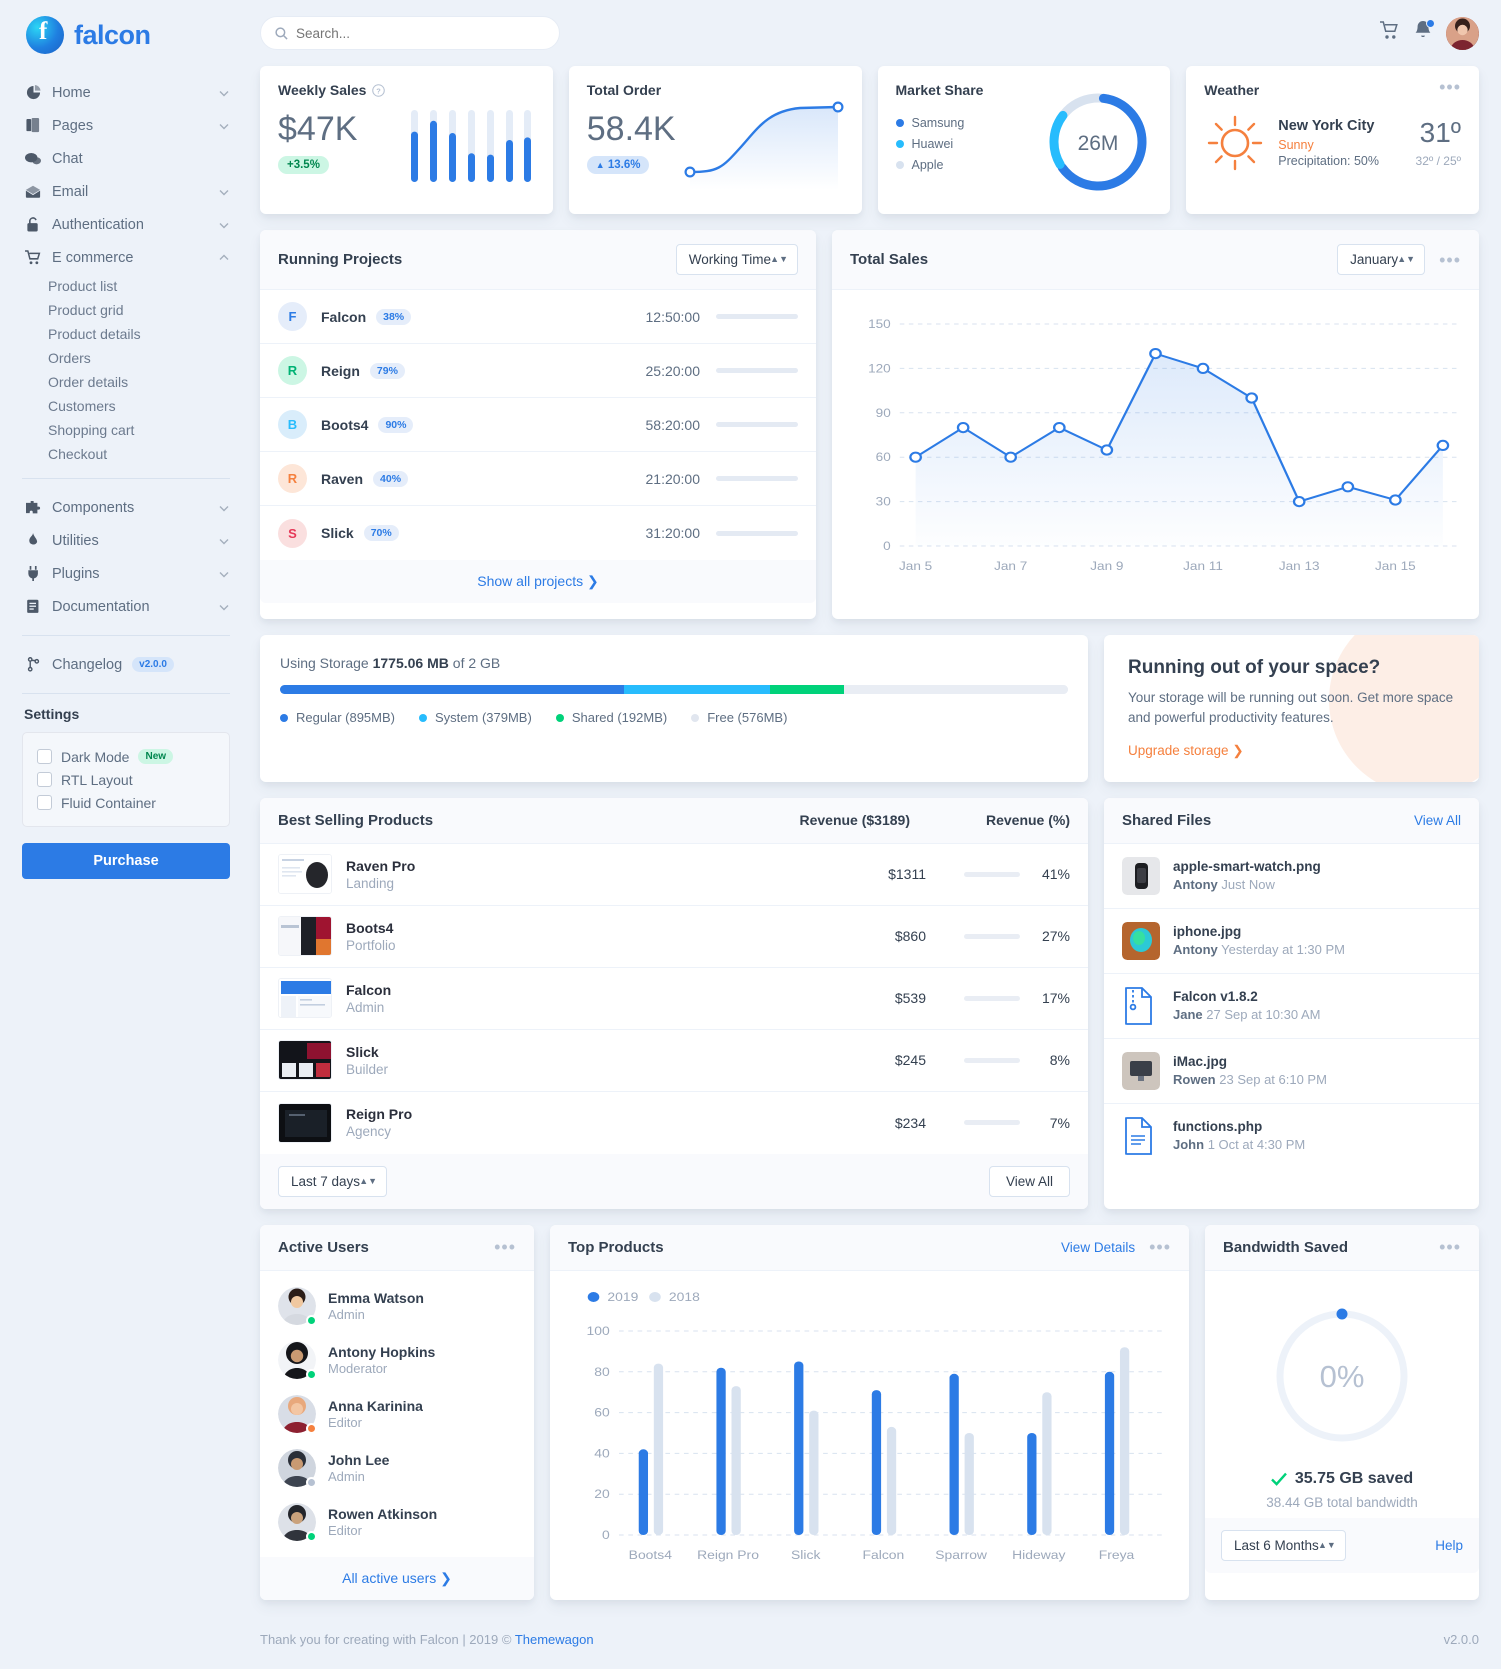 The height and width of the screenshot is (1669, 1501). What do you see at coordinates (1424, 32) in the screenshot?
I see `notification-bell-icon` at bounding box center [1424, 32].